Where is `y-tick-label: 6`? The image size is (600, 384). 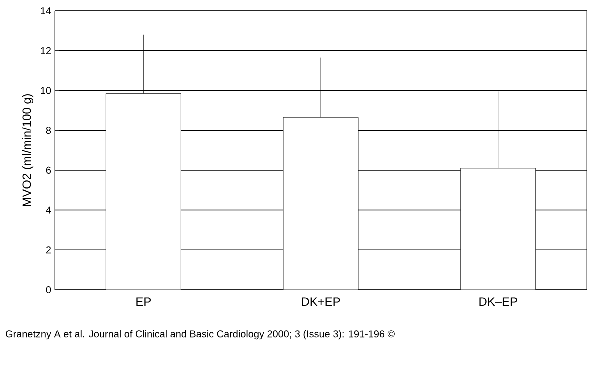 y-tick-label: 6 is located at coordinates (49, 170).